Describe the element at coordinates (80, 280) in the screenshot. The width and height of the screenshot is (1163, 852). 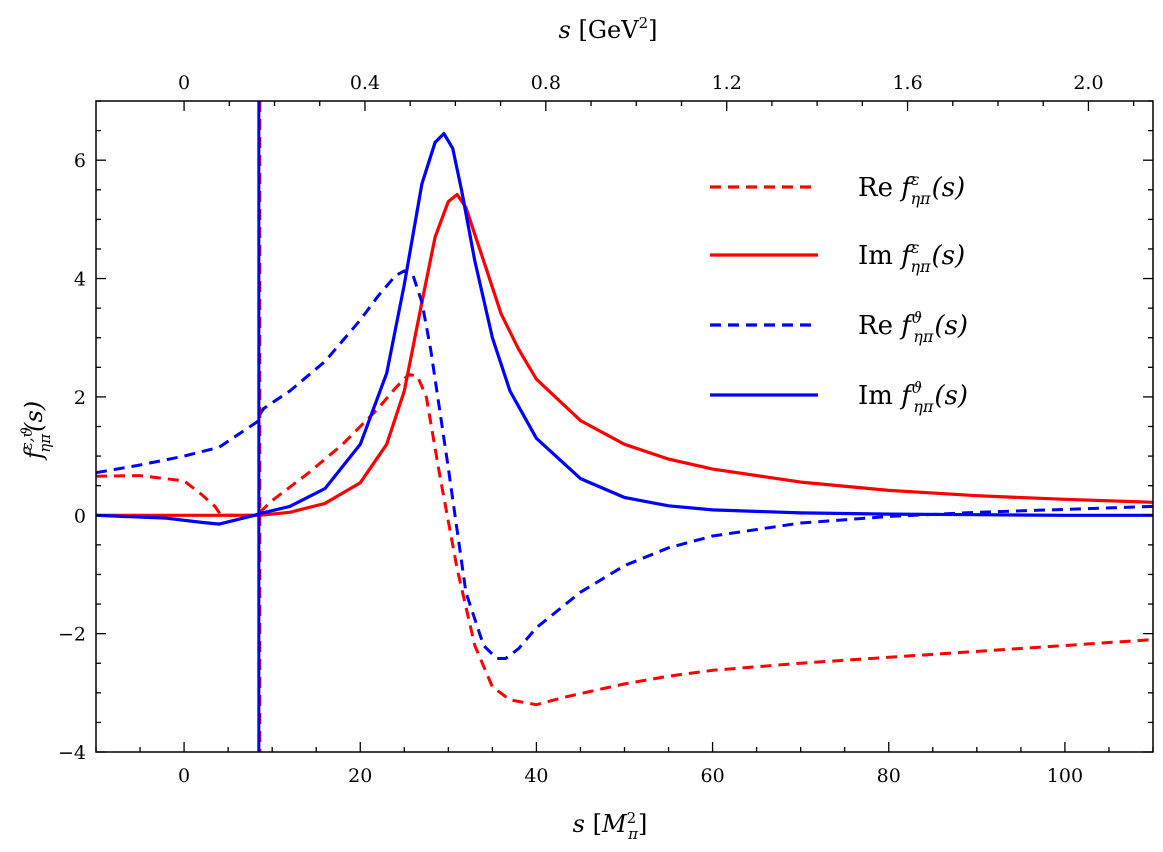
I see `y-tick-label: 4` at that location.